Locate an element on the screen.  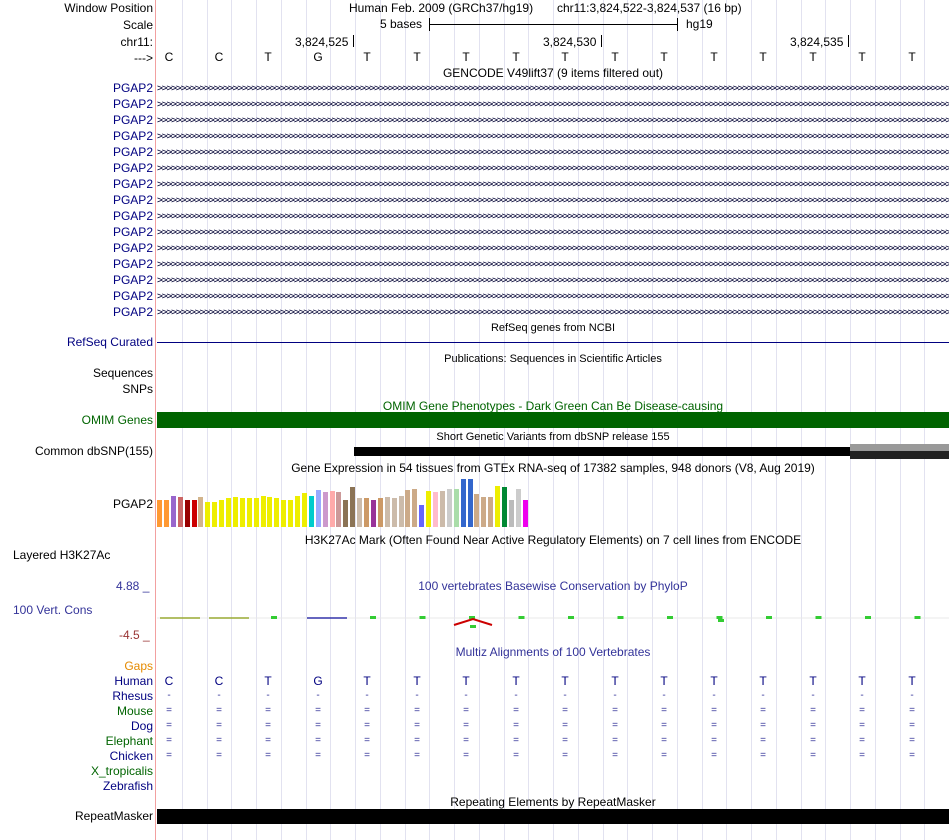
publications-sequences-label: Sequences is located at coordinates (122, 373).